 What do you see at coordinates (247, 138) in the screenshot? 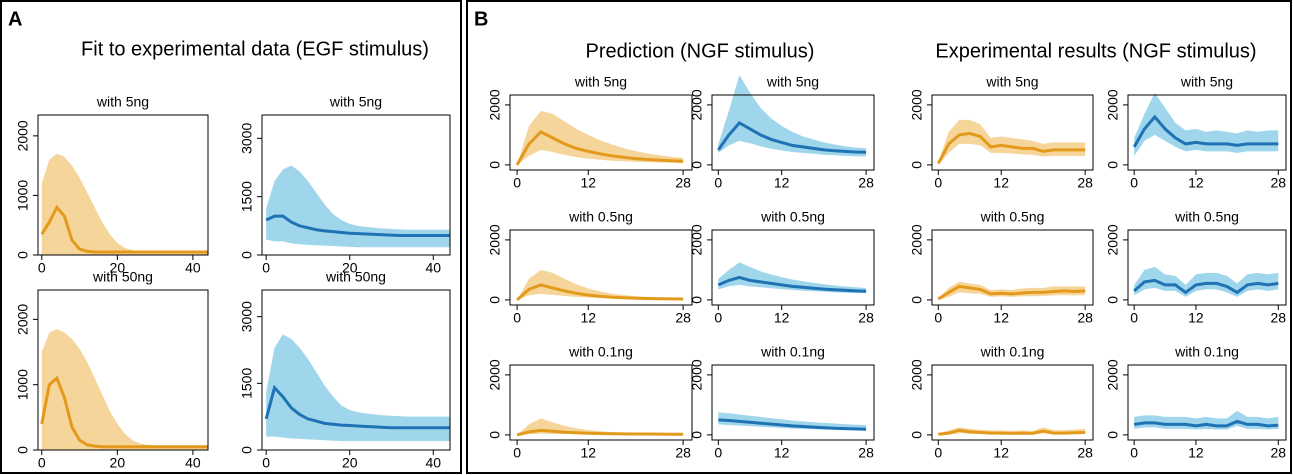
I see `y-tick-label: 3000` at bounding box center [247, 138].